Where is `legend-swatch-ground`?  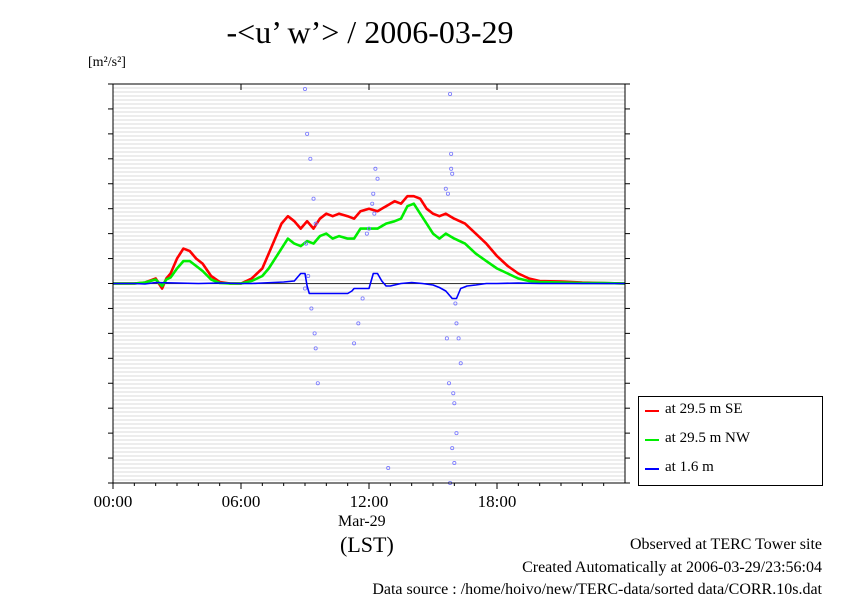 legend-swatch-ground is located at coordinates (652, 469).